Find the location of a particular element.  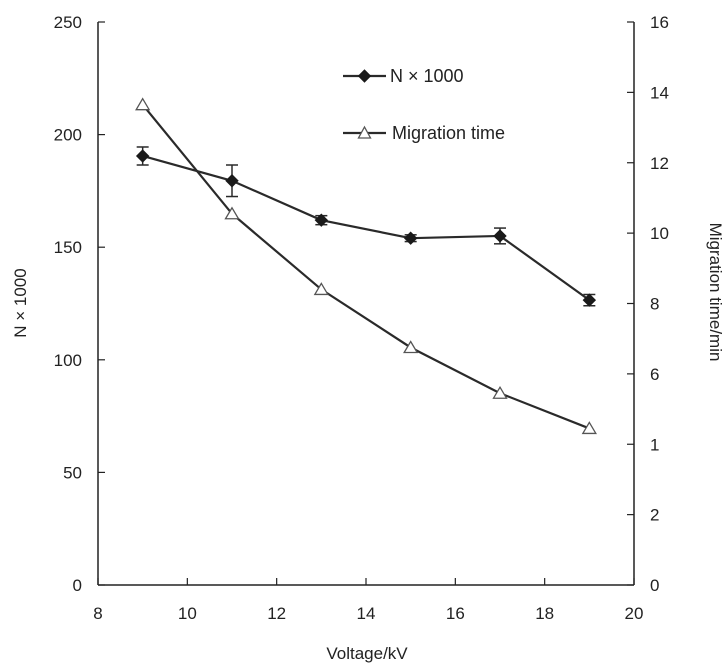

legend-label-n1000: N × 1000 is located at coordinates (427, 76).